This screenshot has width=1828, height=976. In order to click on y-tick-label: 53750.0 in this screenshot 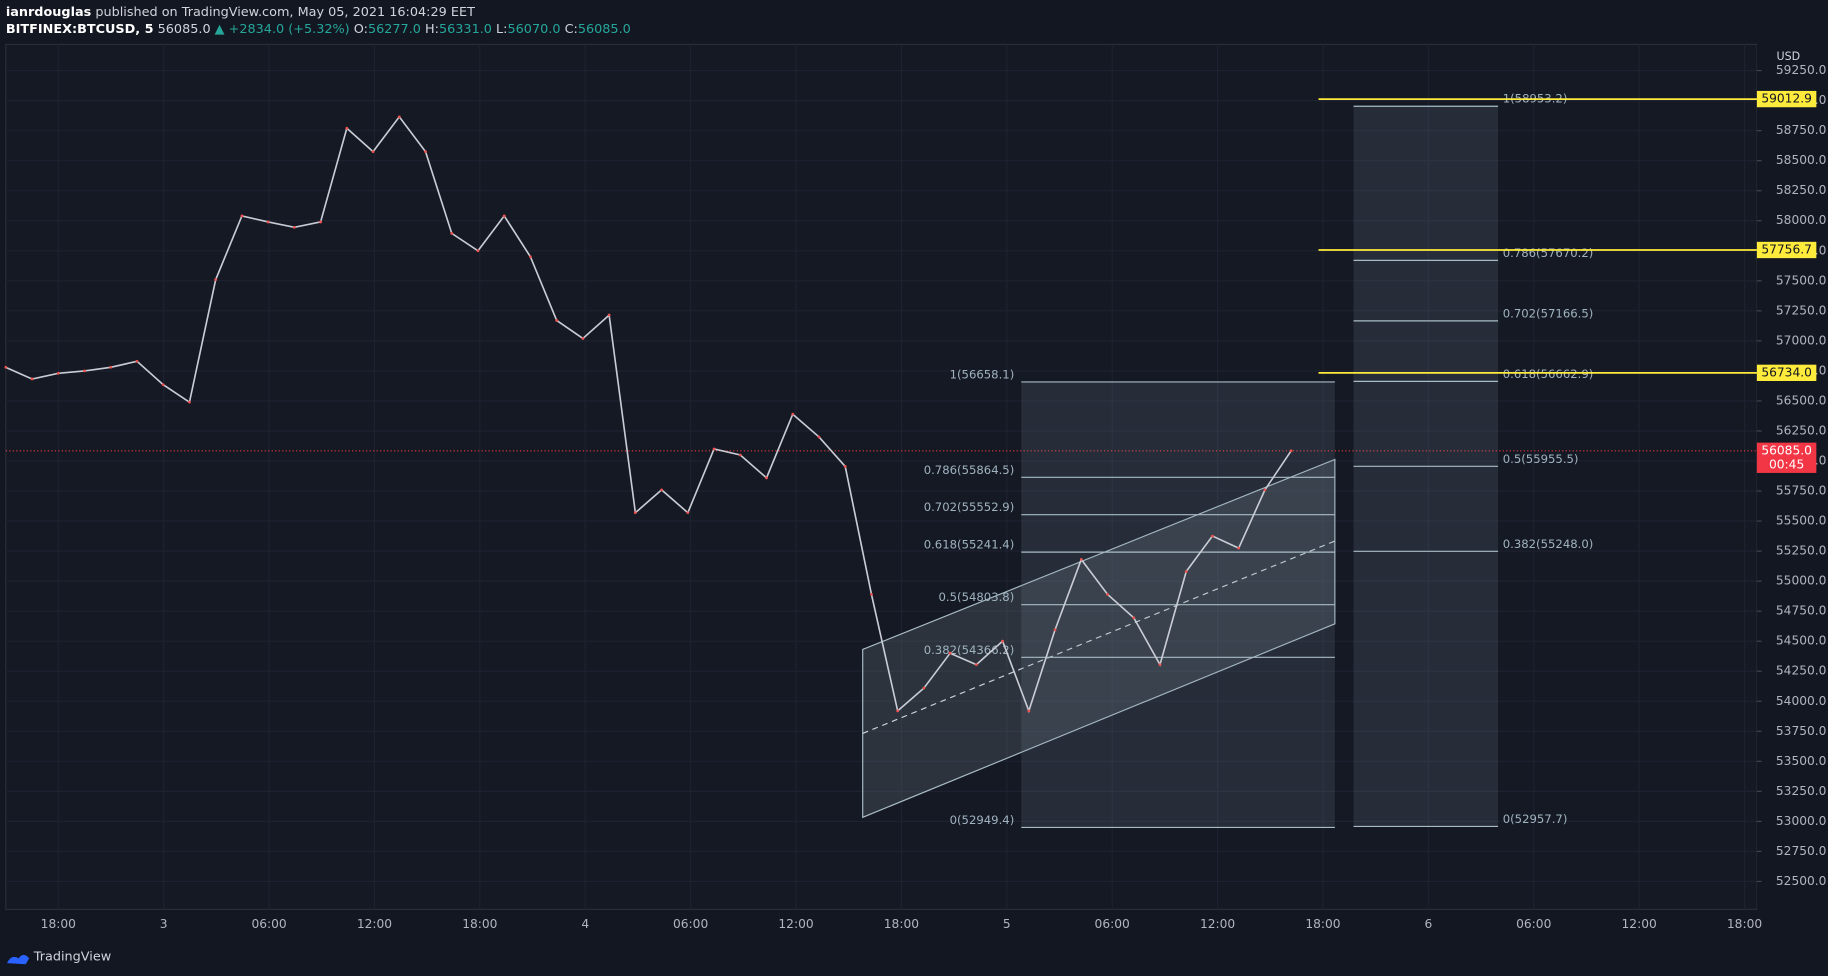, I will do `click(1801, 731)`.